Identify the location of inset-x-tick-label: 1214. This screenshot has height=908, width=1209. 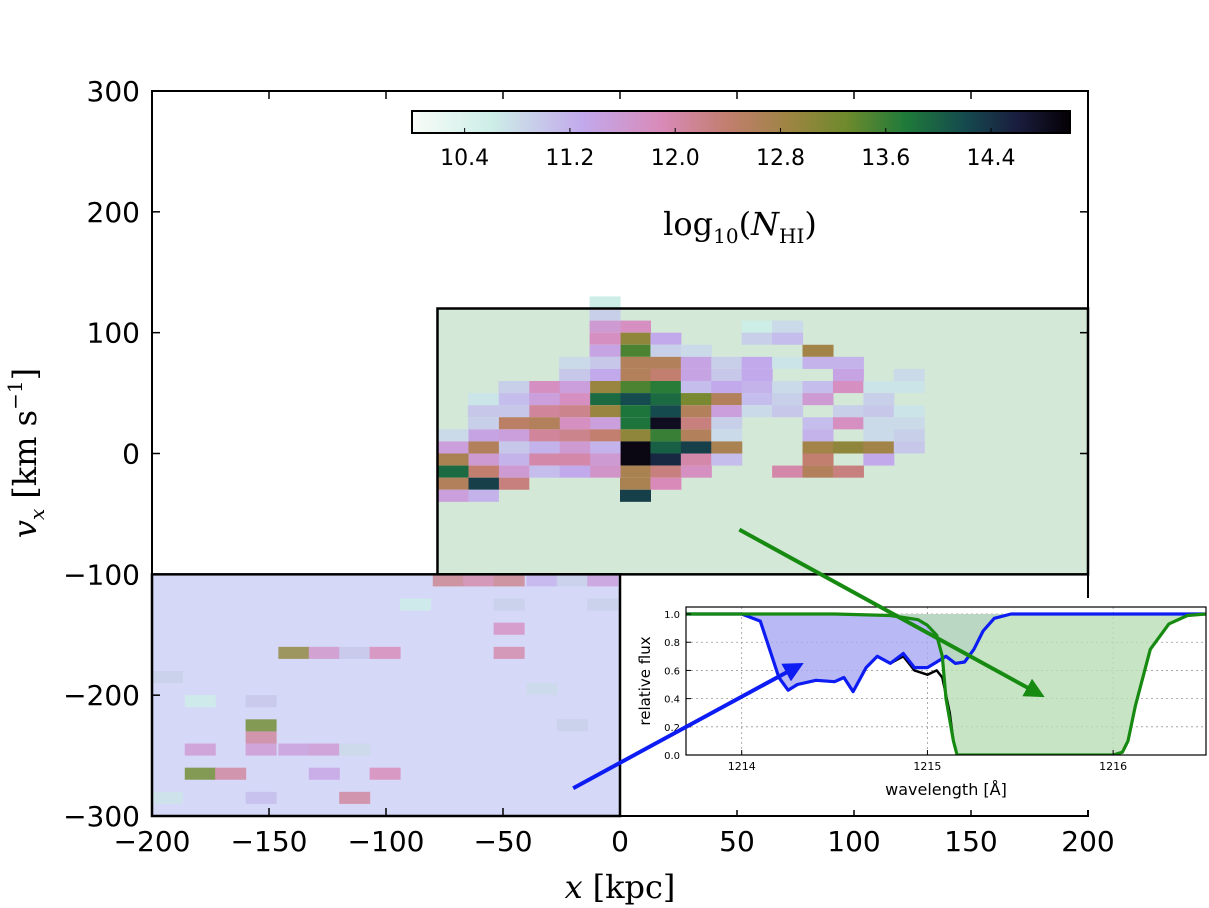
(742, 766).